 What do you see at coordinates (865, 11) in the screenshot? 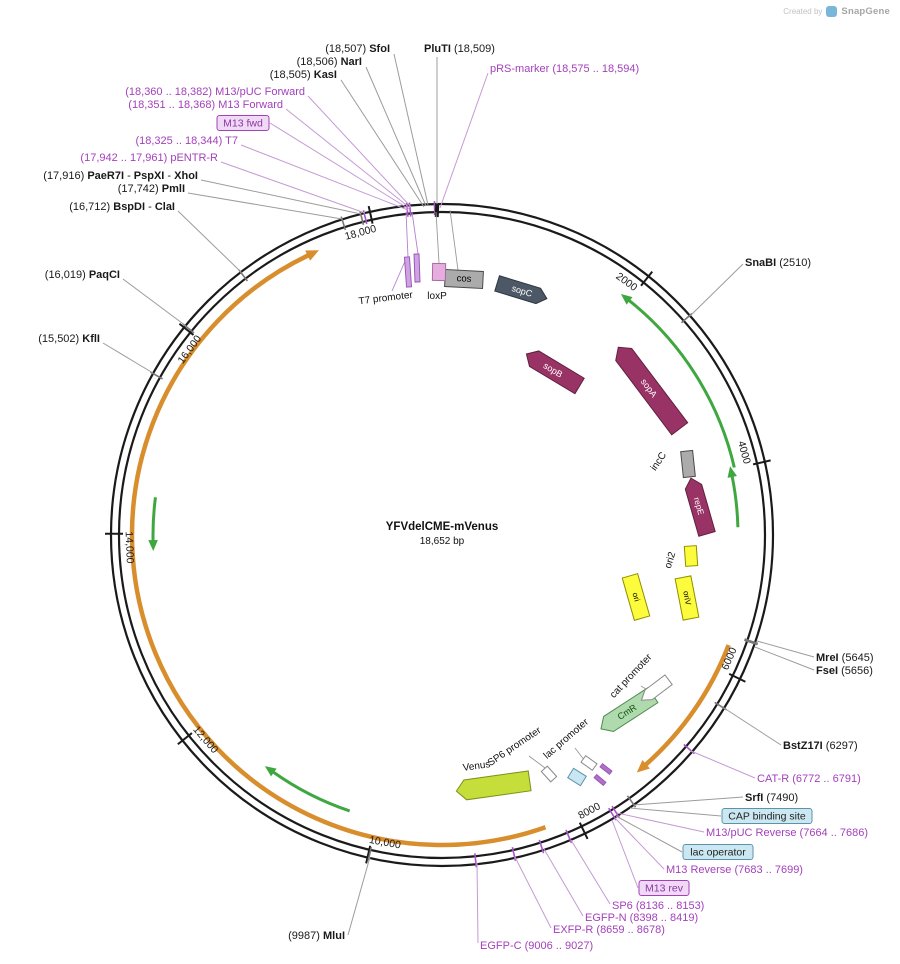
I see `watermark-brand: SnapGene` at bounding box center [865, 11].